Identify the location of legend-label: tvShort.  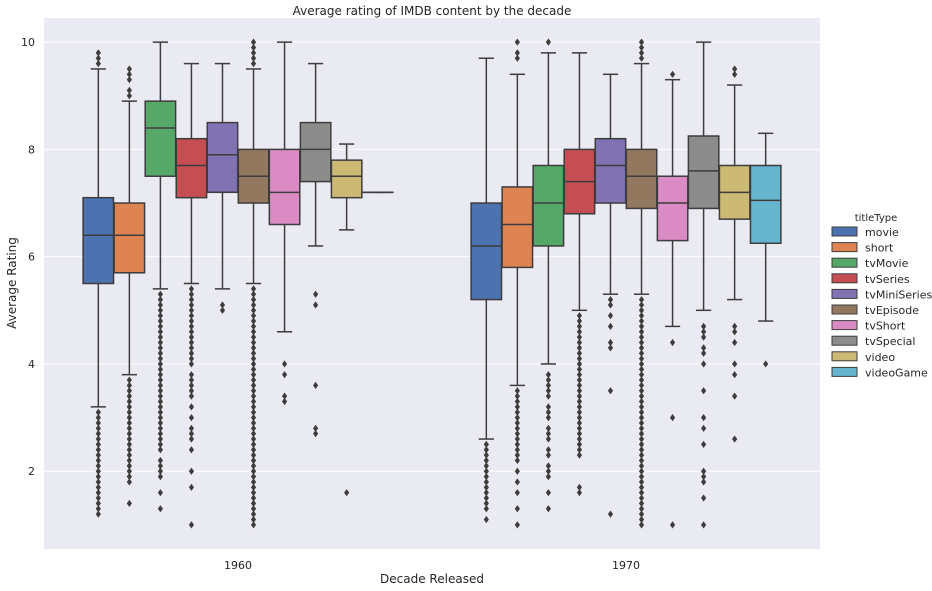
(885, 326).